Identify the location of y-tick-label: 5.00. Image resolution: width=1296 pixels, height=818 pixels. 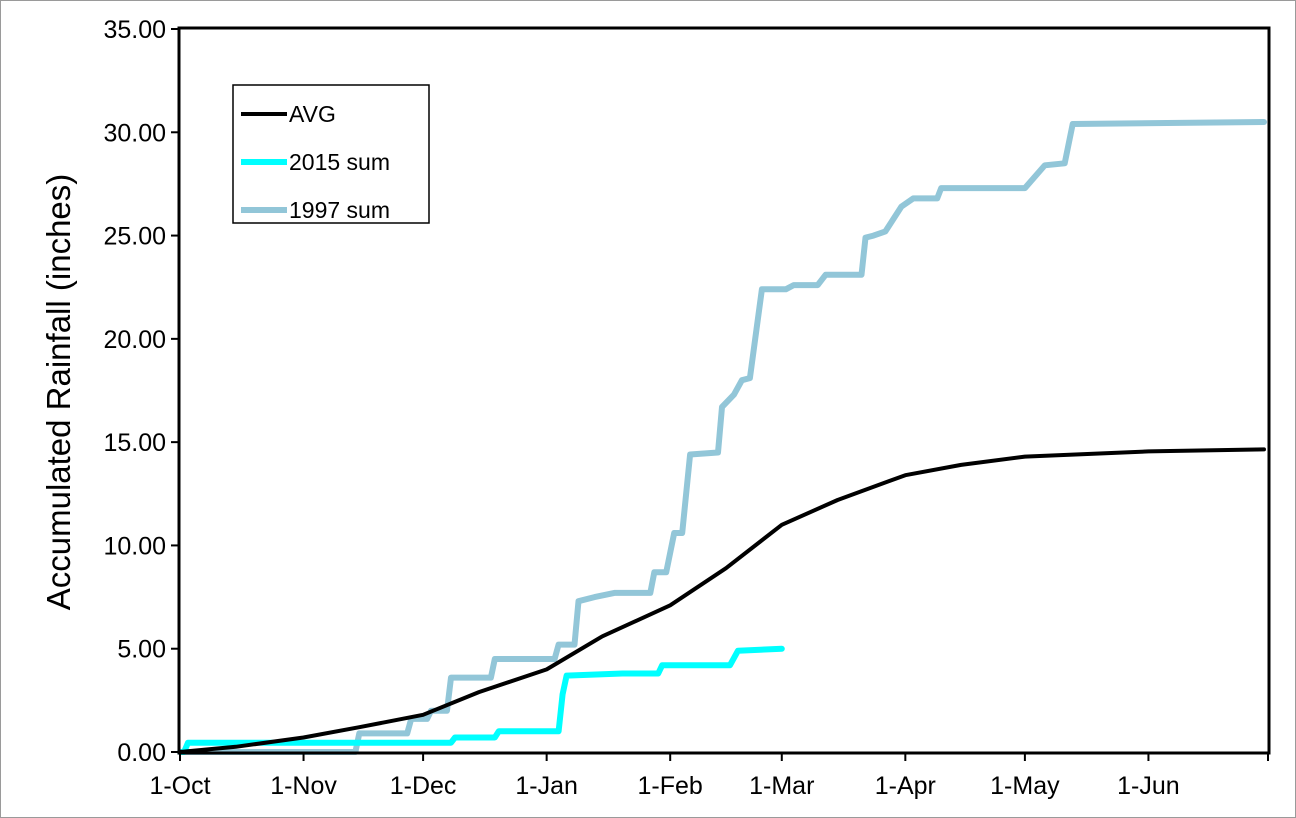
(141, 650).